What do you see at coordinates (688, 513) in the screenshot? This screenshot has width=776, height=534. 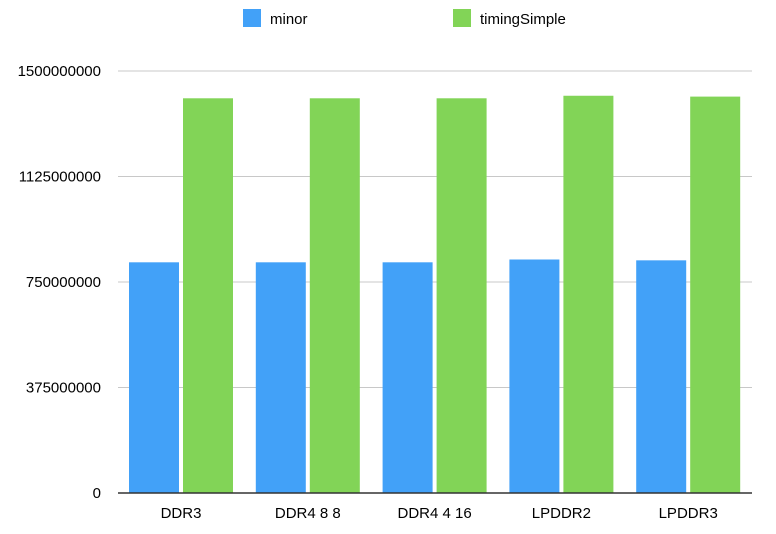 I see `x-tick-label: LPDDR3` at bounding box center [688, 513].